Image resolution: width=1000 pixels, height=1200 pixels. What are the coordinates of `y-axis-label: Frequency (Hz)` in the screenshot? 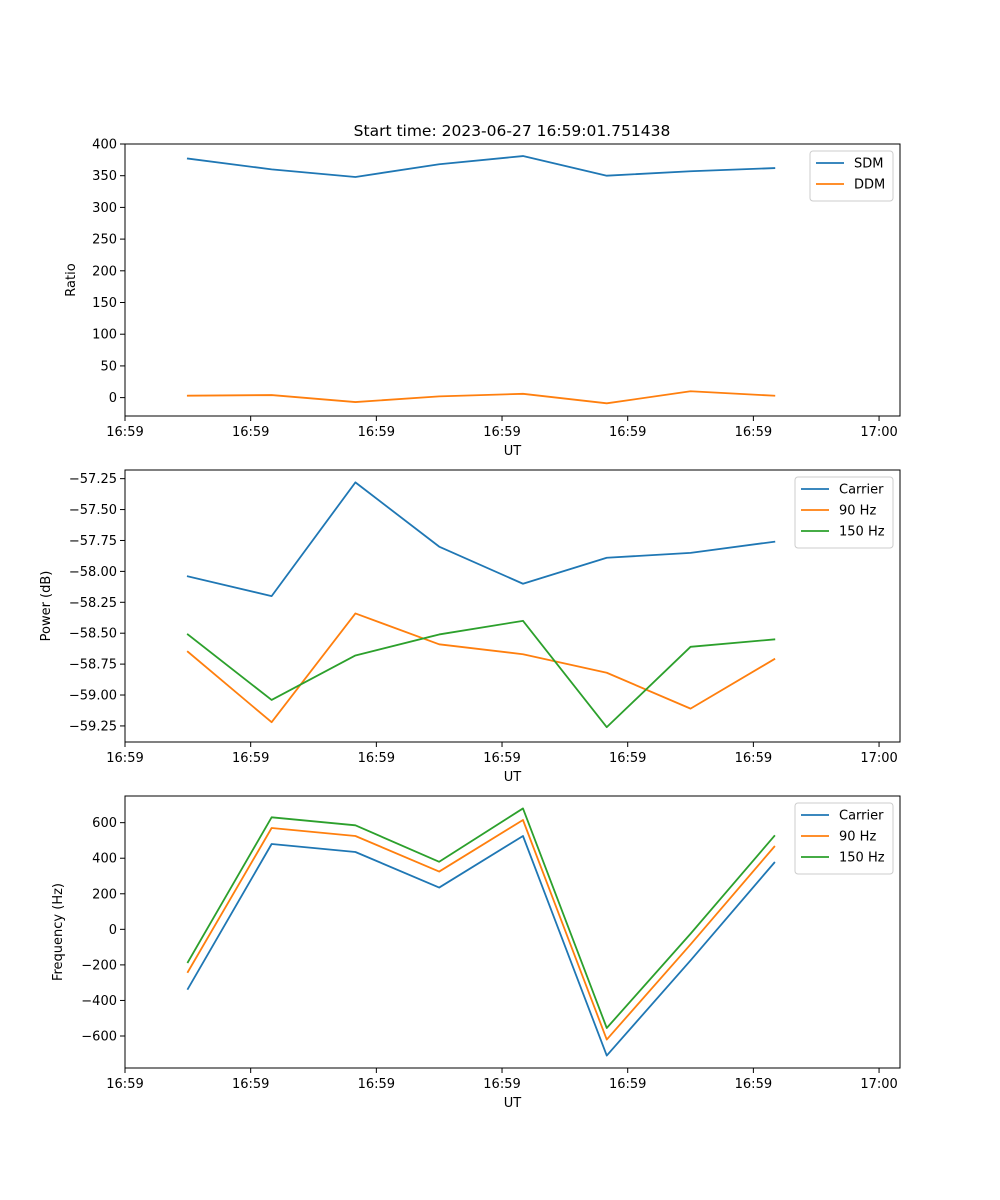 It's located at (58, 932).